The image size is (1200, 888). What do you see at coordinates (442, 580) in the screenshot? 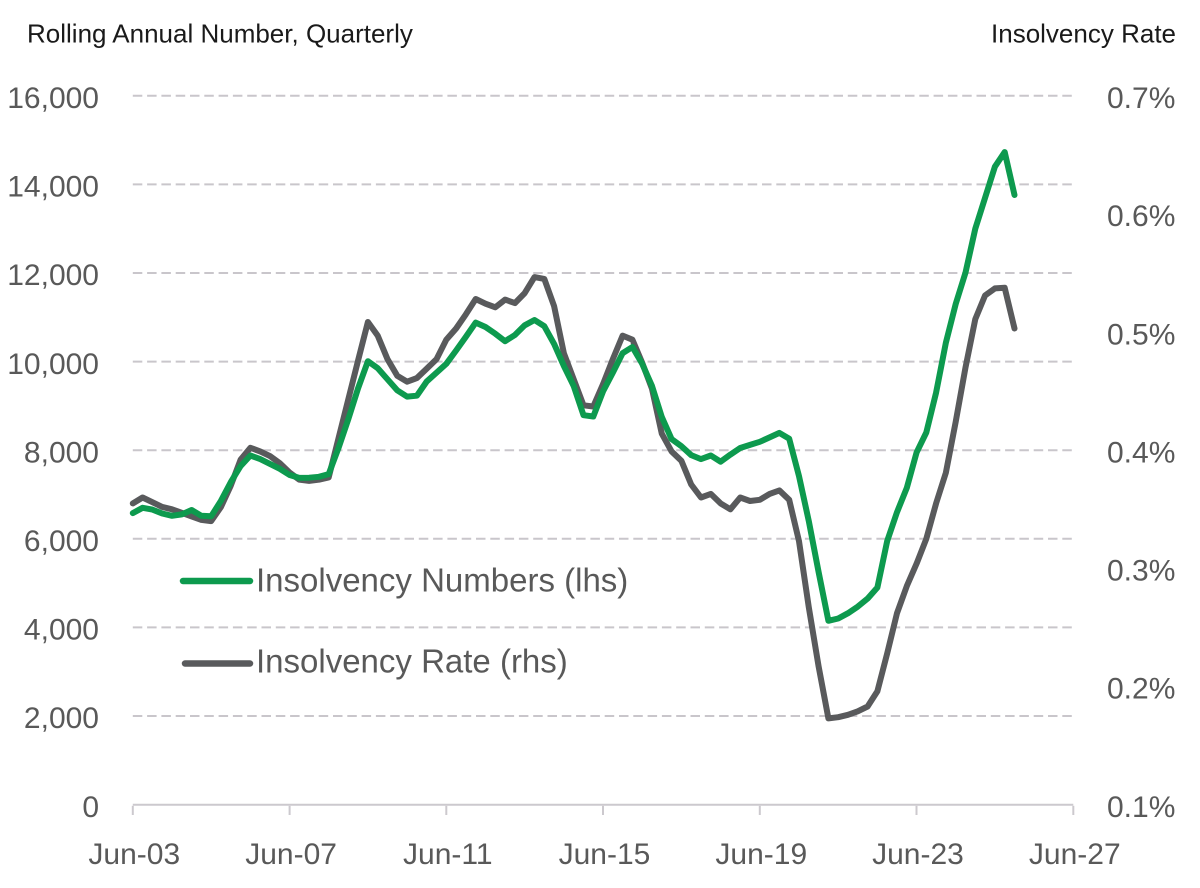
I see `svg-text: Insolvency Numbers (lhs)` at bounding box center [442, 580].